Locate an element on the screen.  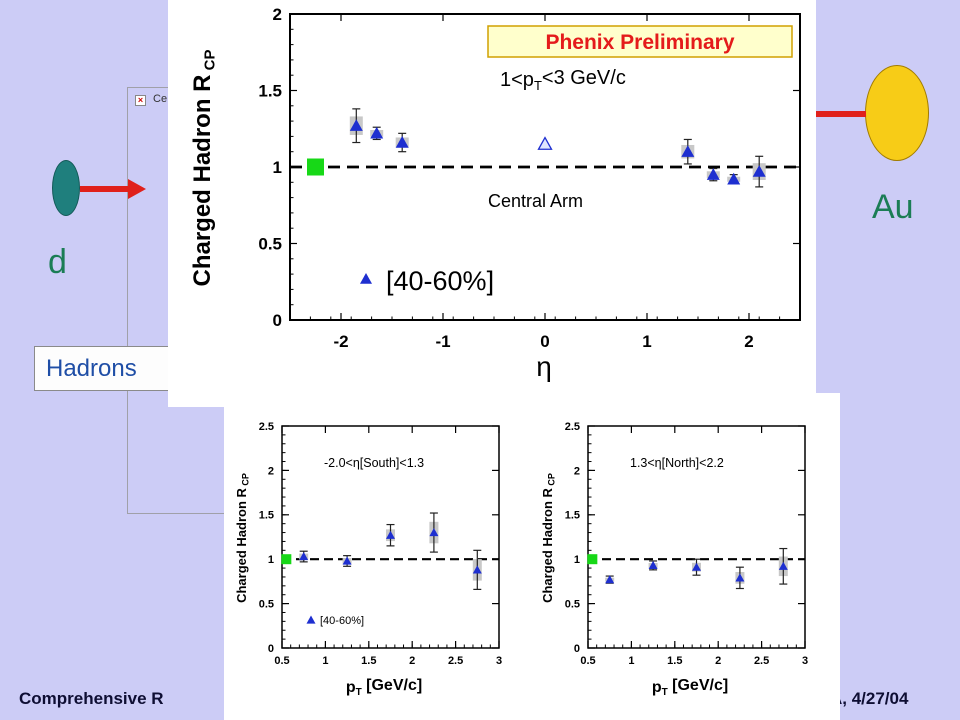
north-y-tick-label: 1.5 is located at coordinates (572, 516).